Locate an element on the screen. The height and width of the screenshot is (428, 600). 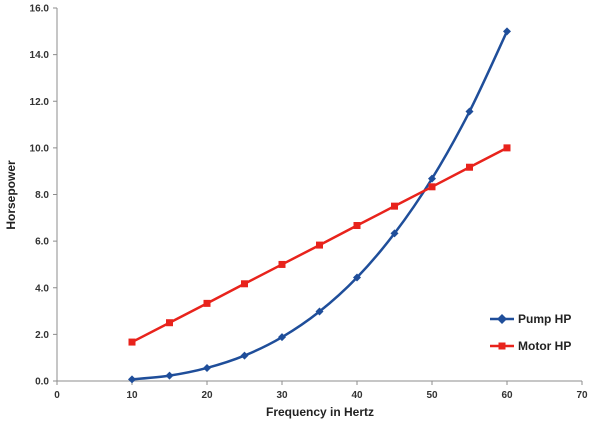
x-tick-label: 40 is located at coordinates (357, 395).